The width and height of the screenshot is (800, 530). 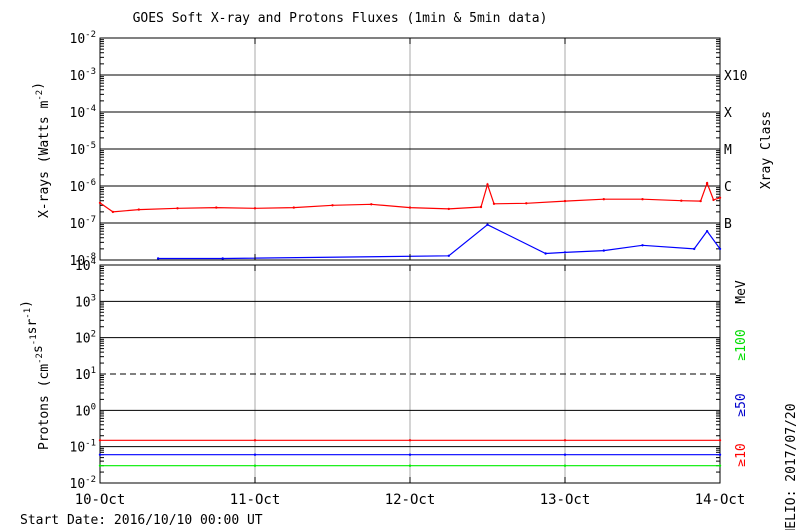 What do you see at coordinates (741, 404) in the screenshot?
I see `proton-energy-label: ≥50` at bounding box center [741, 404].